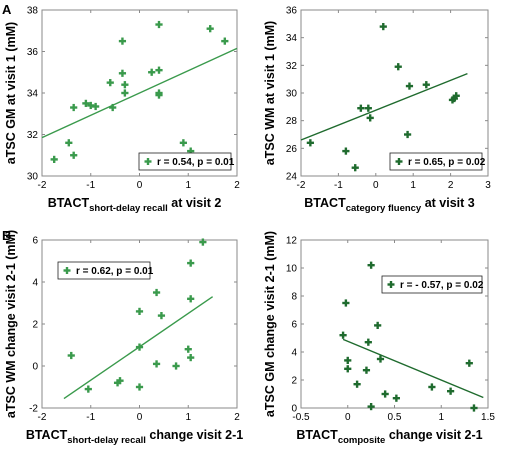 Image resolution: width=520 pixels, height=449 pixels. I want to click on x-axis-label: BTACTshort-delay recall change visit 2-1, so click(134, 437).